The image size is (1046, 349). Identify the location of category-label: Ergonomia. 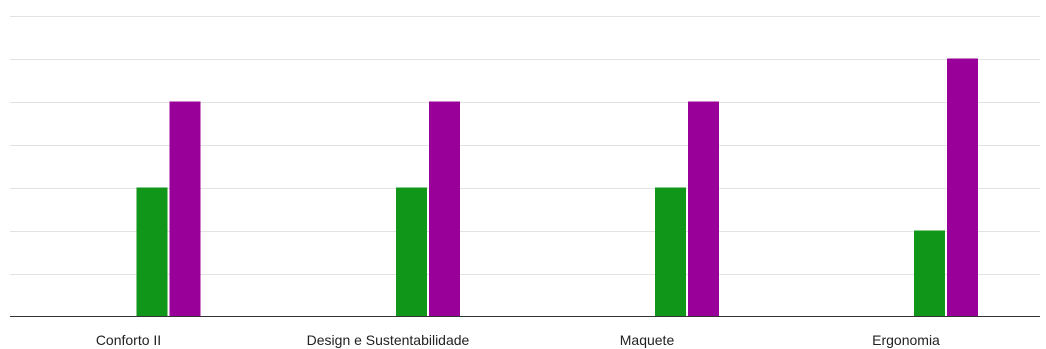
(906, 340).